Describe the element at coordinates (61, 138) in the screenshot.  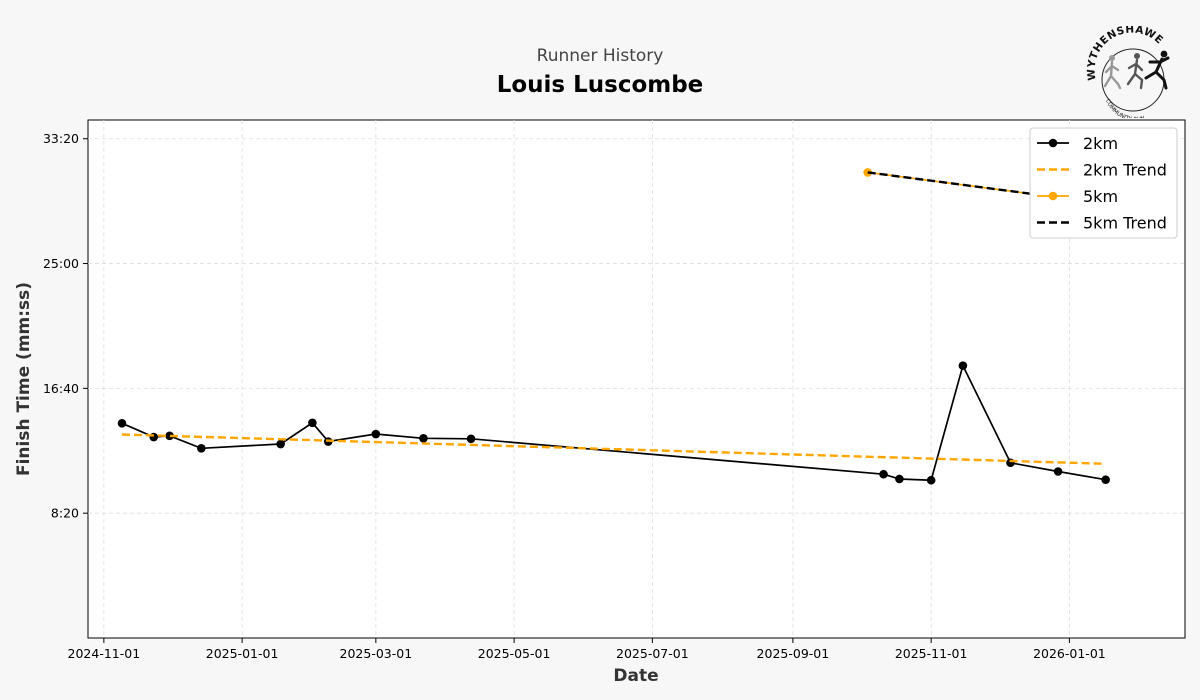
I see `y-tick-label: 33:20` at that location.